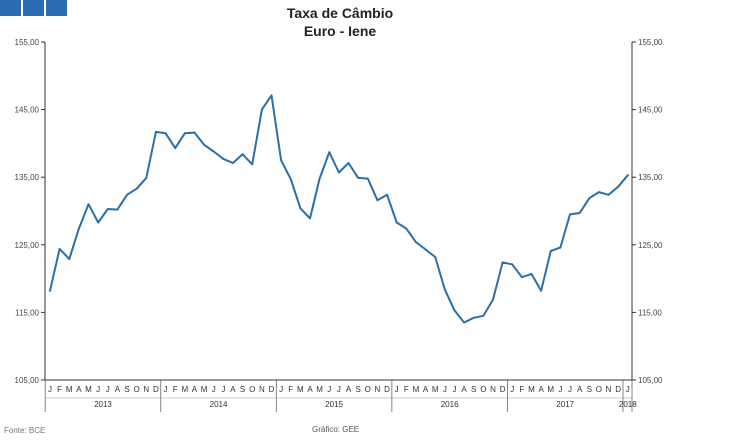 The width and height of the screenshot is (750, 444). I want to click on y-tick-label-right: 115,00, so click(650, 312).